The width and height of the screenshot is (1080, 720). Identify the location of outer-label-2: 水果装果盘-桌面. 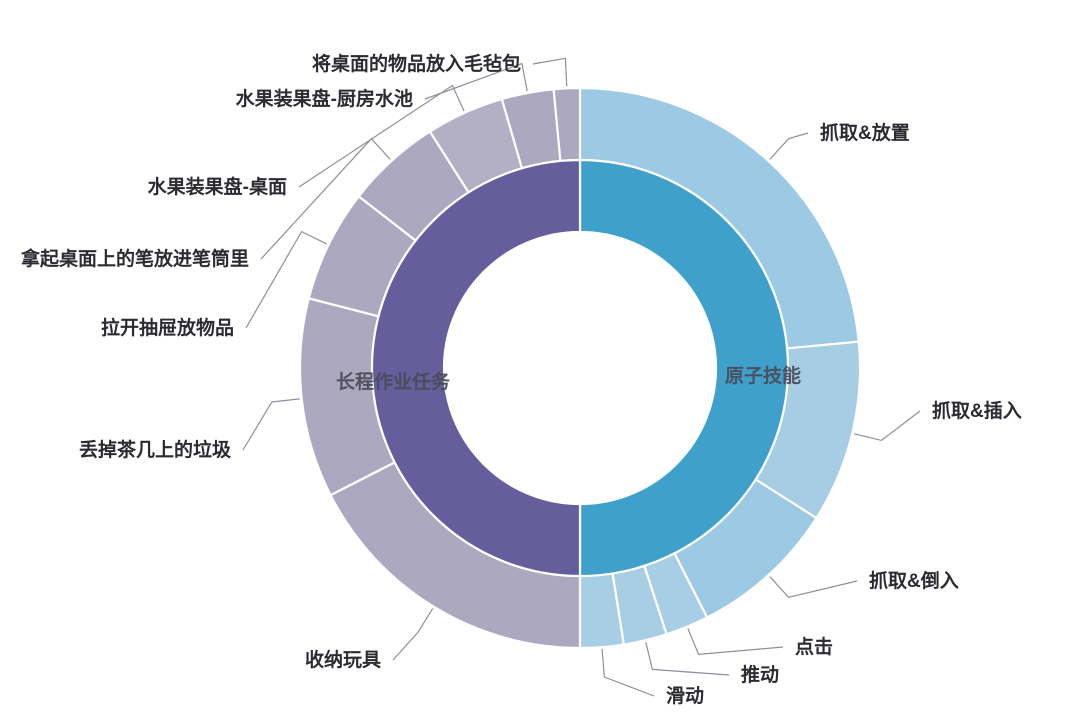
(217, 186).